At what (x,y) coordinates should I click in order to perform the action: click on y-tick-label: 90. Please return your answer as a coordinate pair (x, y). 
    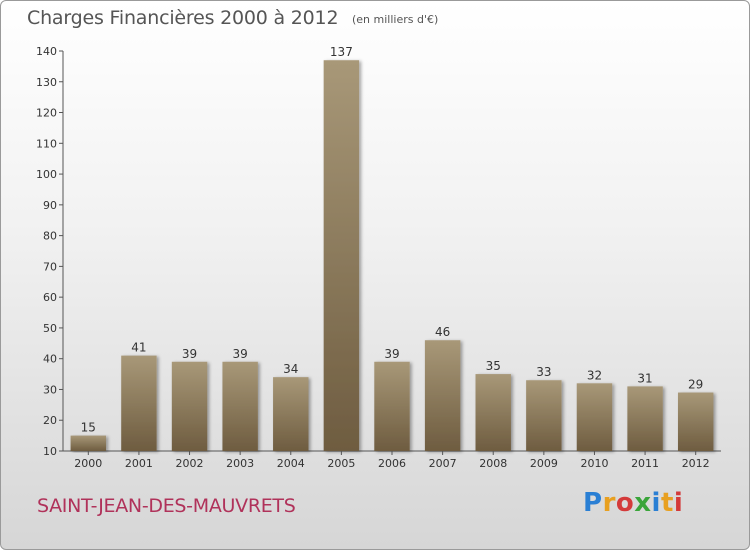
    Looking at the image, I should click on (50, 205).